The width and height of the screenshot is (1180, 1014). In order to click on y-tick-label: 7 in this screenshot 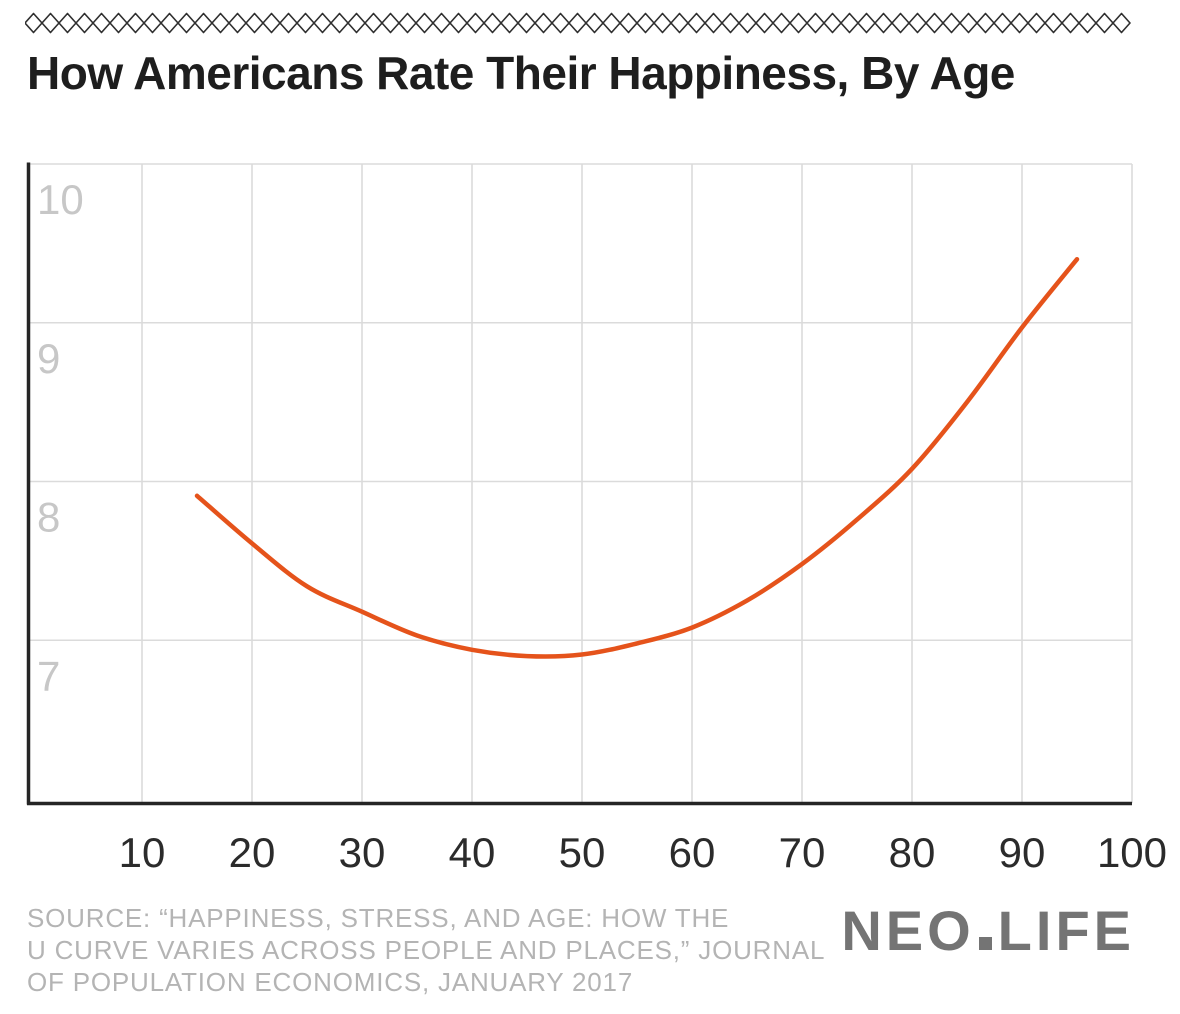, I will do `click(48, 675)`.